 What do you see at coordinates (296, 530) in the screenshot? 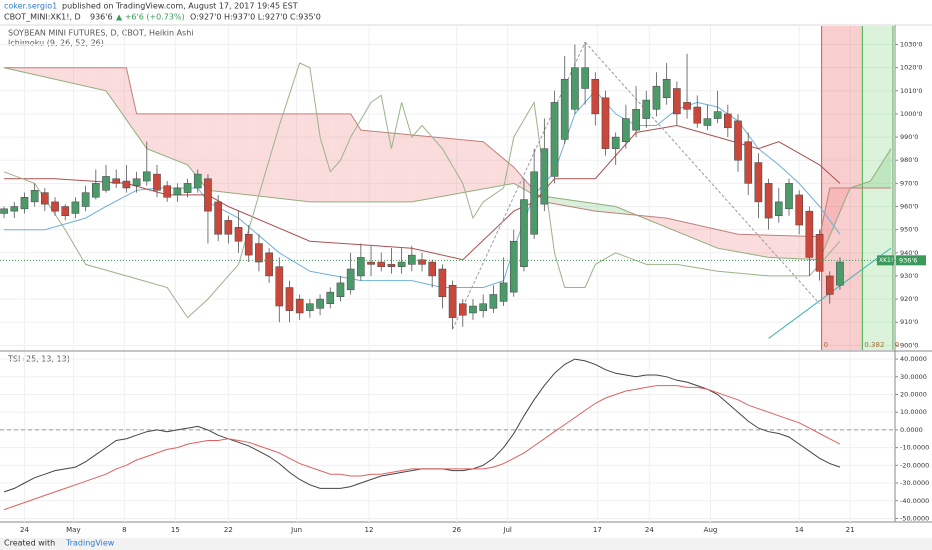
I see `x-tick-label: Jun` at bounding box center [296, 530].